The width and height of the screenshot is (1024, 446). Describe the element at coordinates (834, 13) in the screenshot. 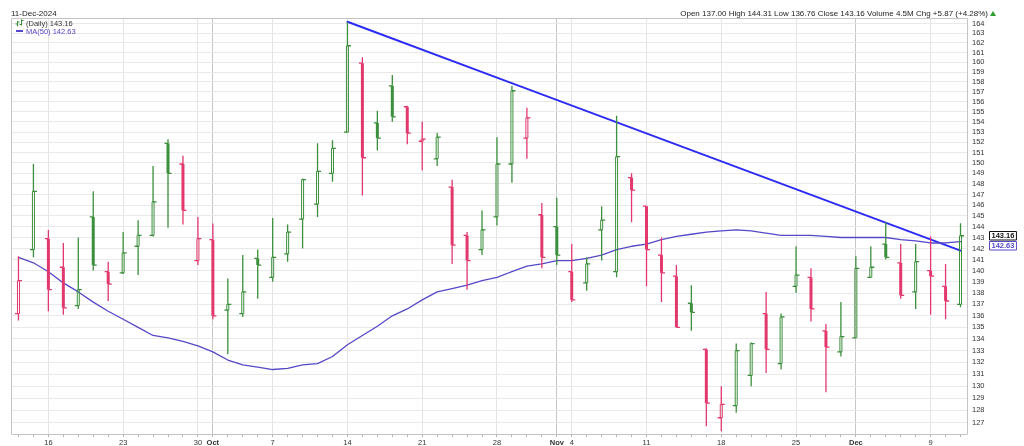

I see `text: Open 137.00 High 144.31 Low 136.76 Close 143.16 Volume 4.5M Chg +5.87 (+4.28%)` at that location.